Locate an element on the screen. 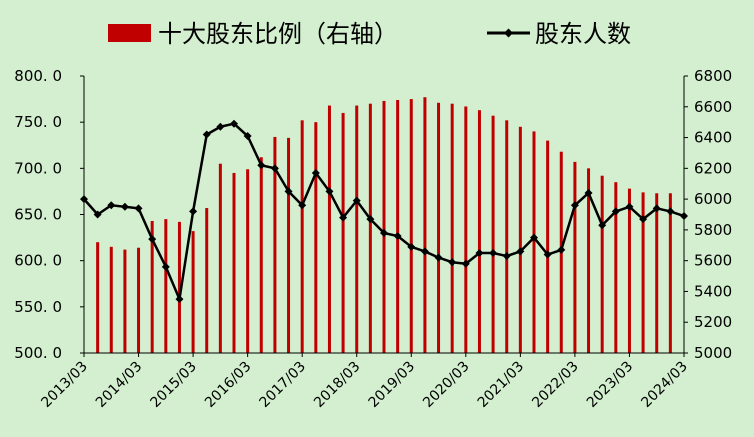  right-tick-label: 6400 is located at coordinates (713, 138).